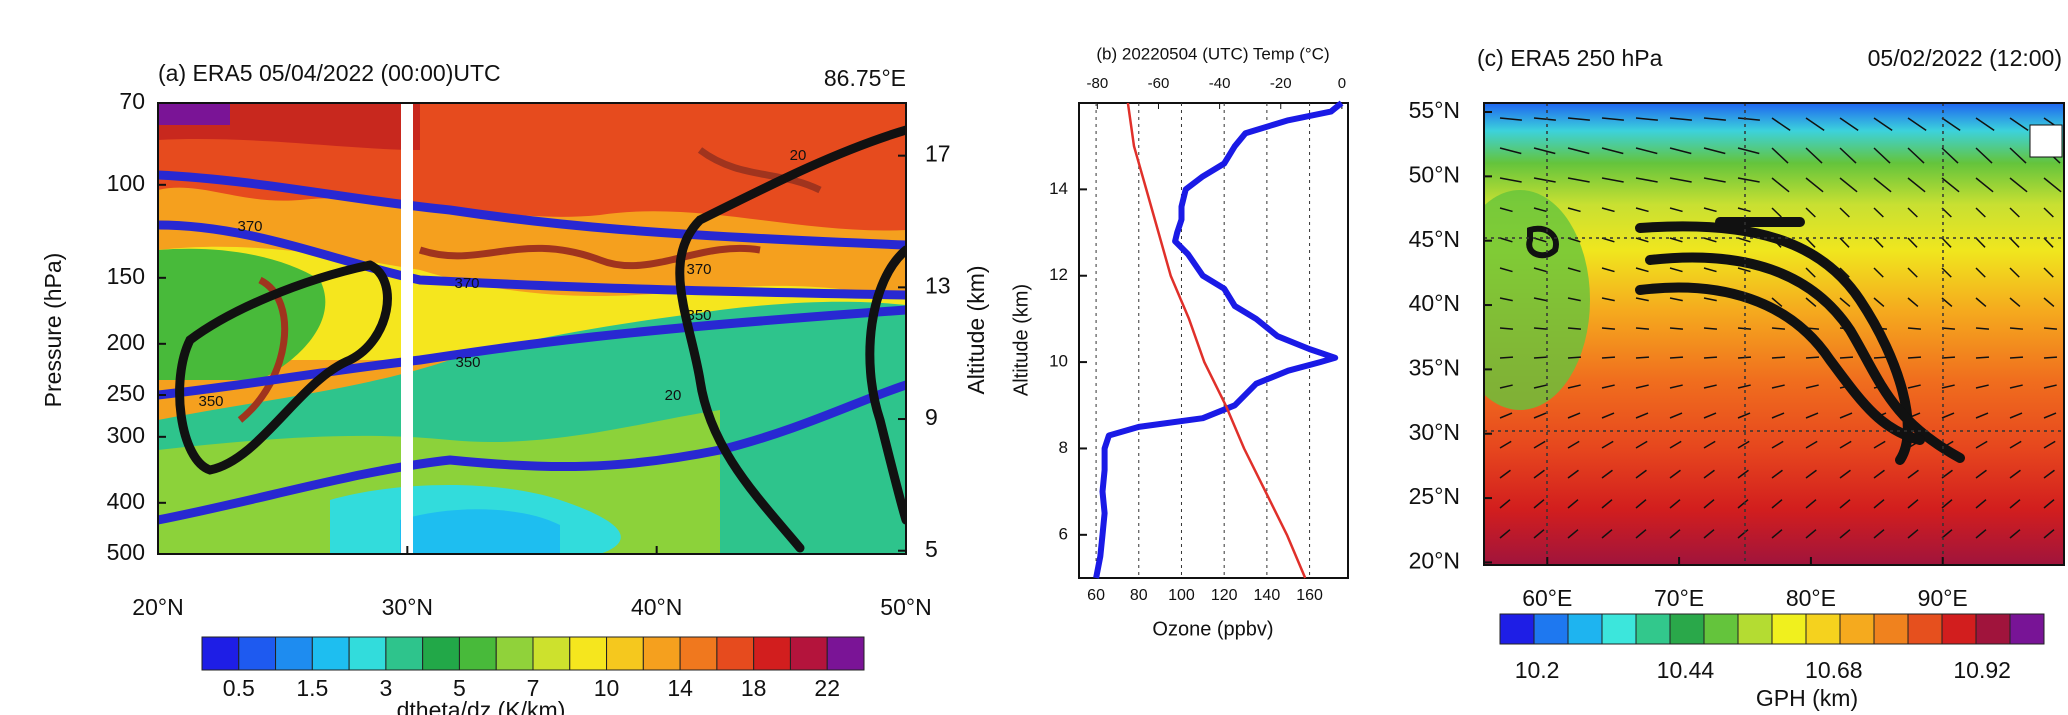 This screenshot has width=2068, height=715. I want to click on colorbar-tick-label: 10.68, so click(1834, 670).